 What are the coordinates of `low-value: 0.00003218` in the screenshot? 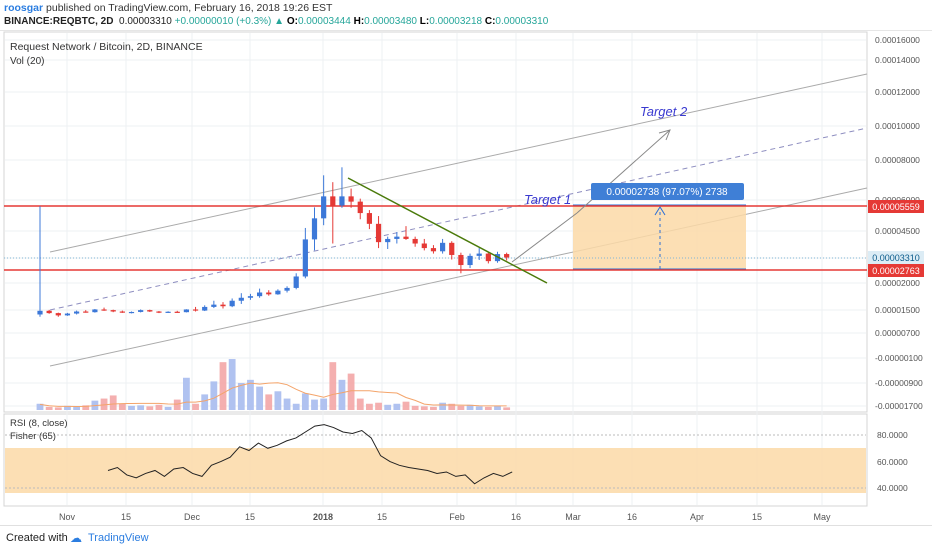 It's located at (456, 21).